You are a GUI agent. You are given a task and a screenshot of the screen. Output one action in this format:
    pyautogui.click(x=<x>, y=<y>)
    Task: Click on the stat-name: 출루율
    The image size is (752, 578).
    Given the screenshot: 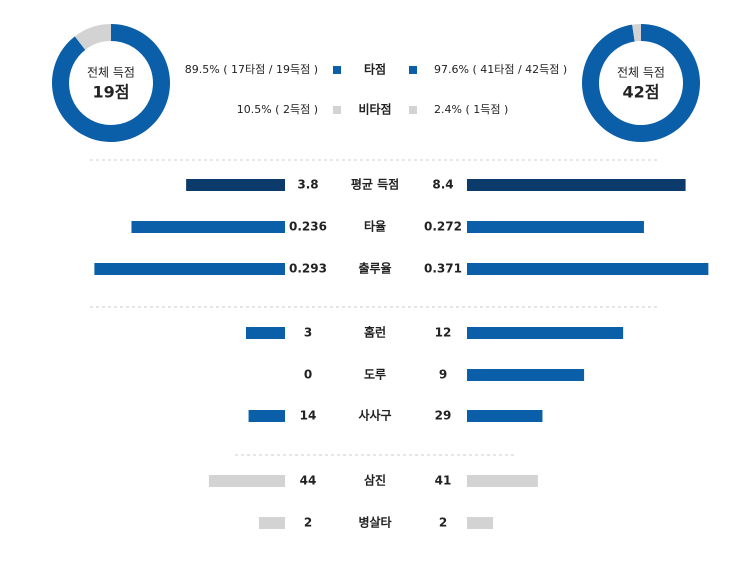 What is the action you would take?
    pyautogui.click(x=374, y=268)
    